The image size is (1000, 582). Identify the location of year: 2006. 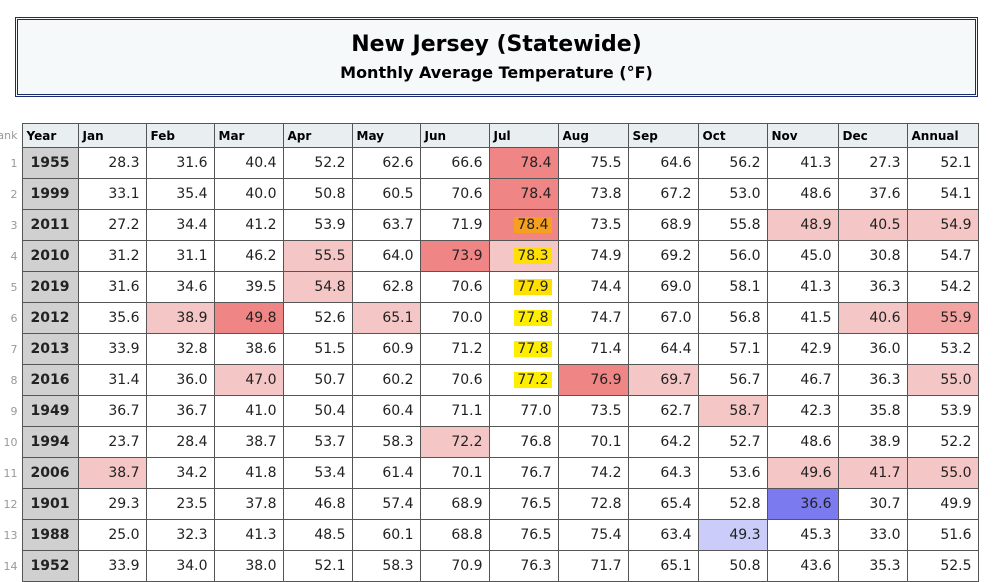
(50, 473).